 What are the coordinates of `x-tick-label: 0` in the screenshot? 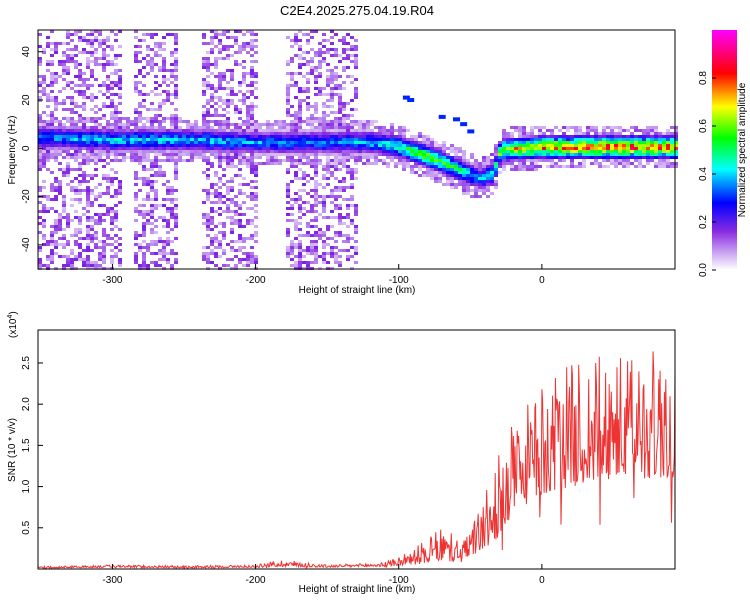 It's located at (542, 580).